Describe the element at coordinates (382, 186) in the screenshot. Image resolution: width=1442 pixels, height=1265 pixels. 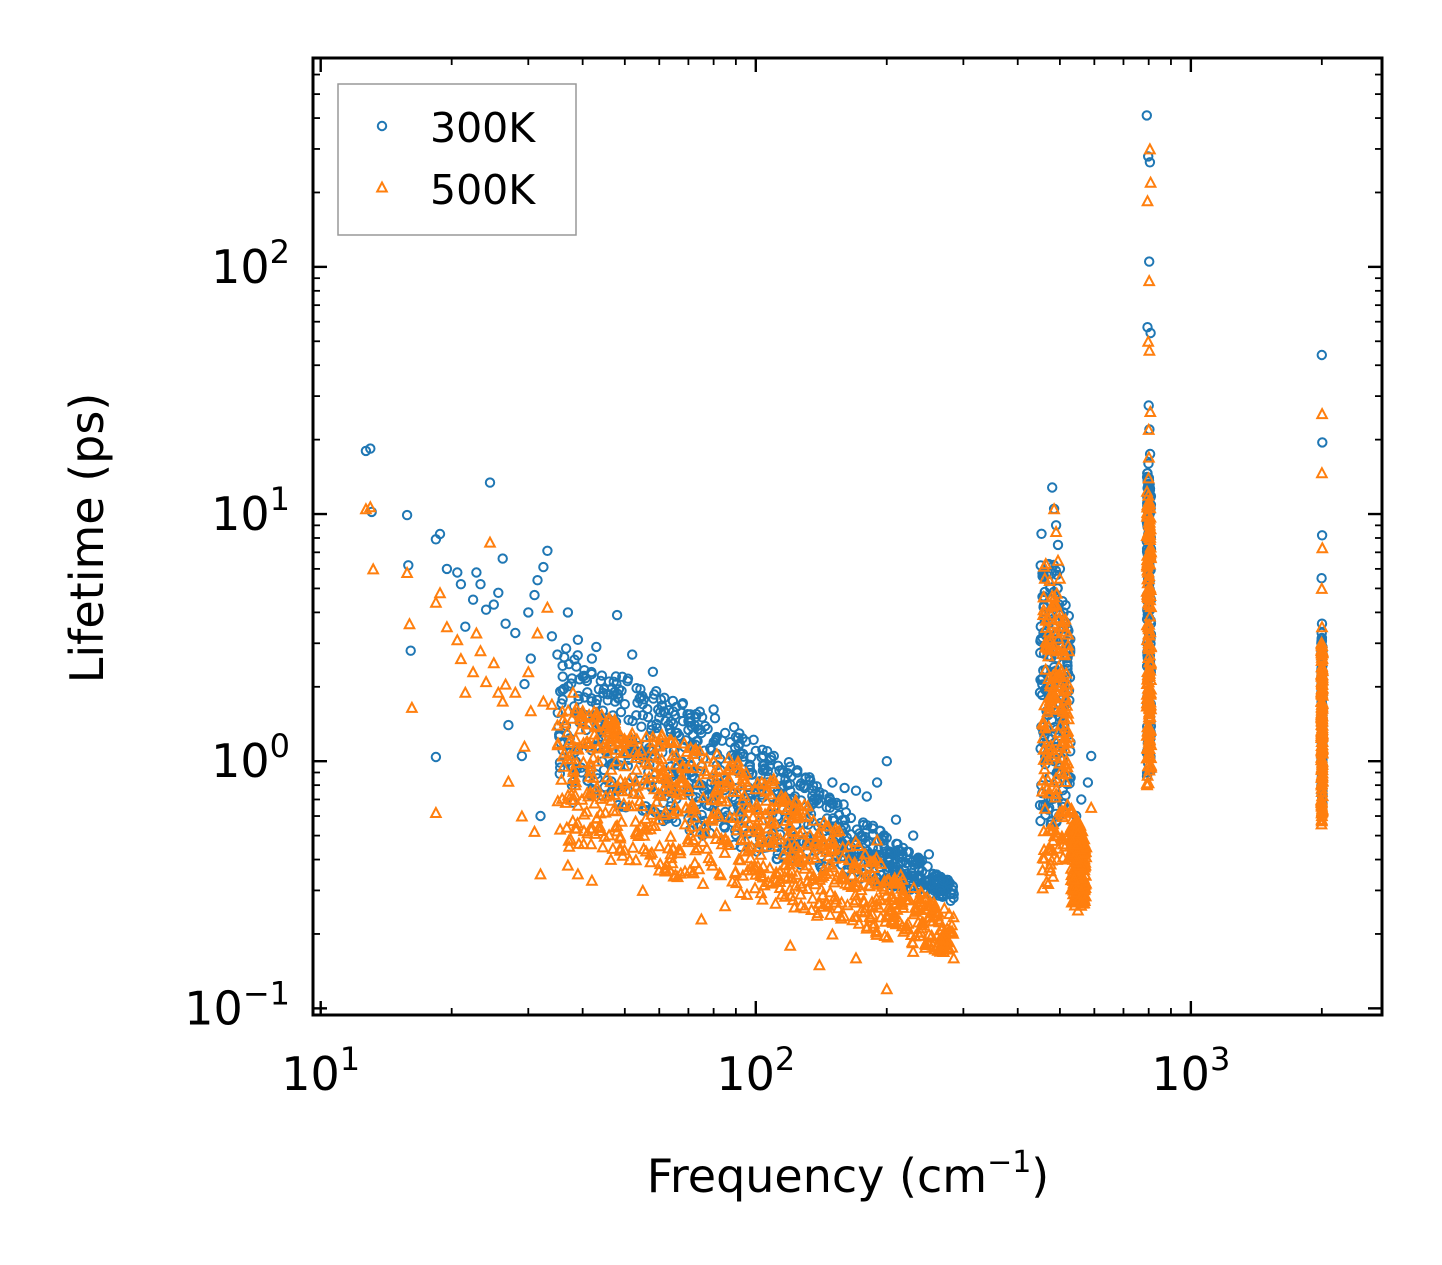
I see `legend-500k-marker` at that location.